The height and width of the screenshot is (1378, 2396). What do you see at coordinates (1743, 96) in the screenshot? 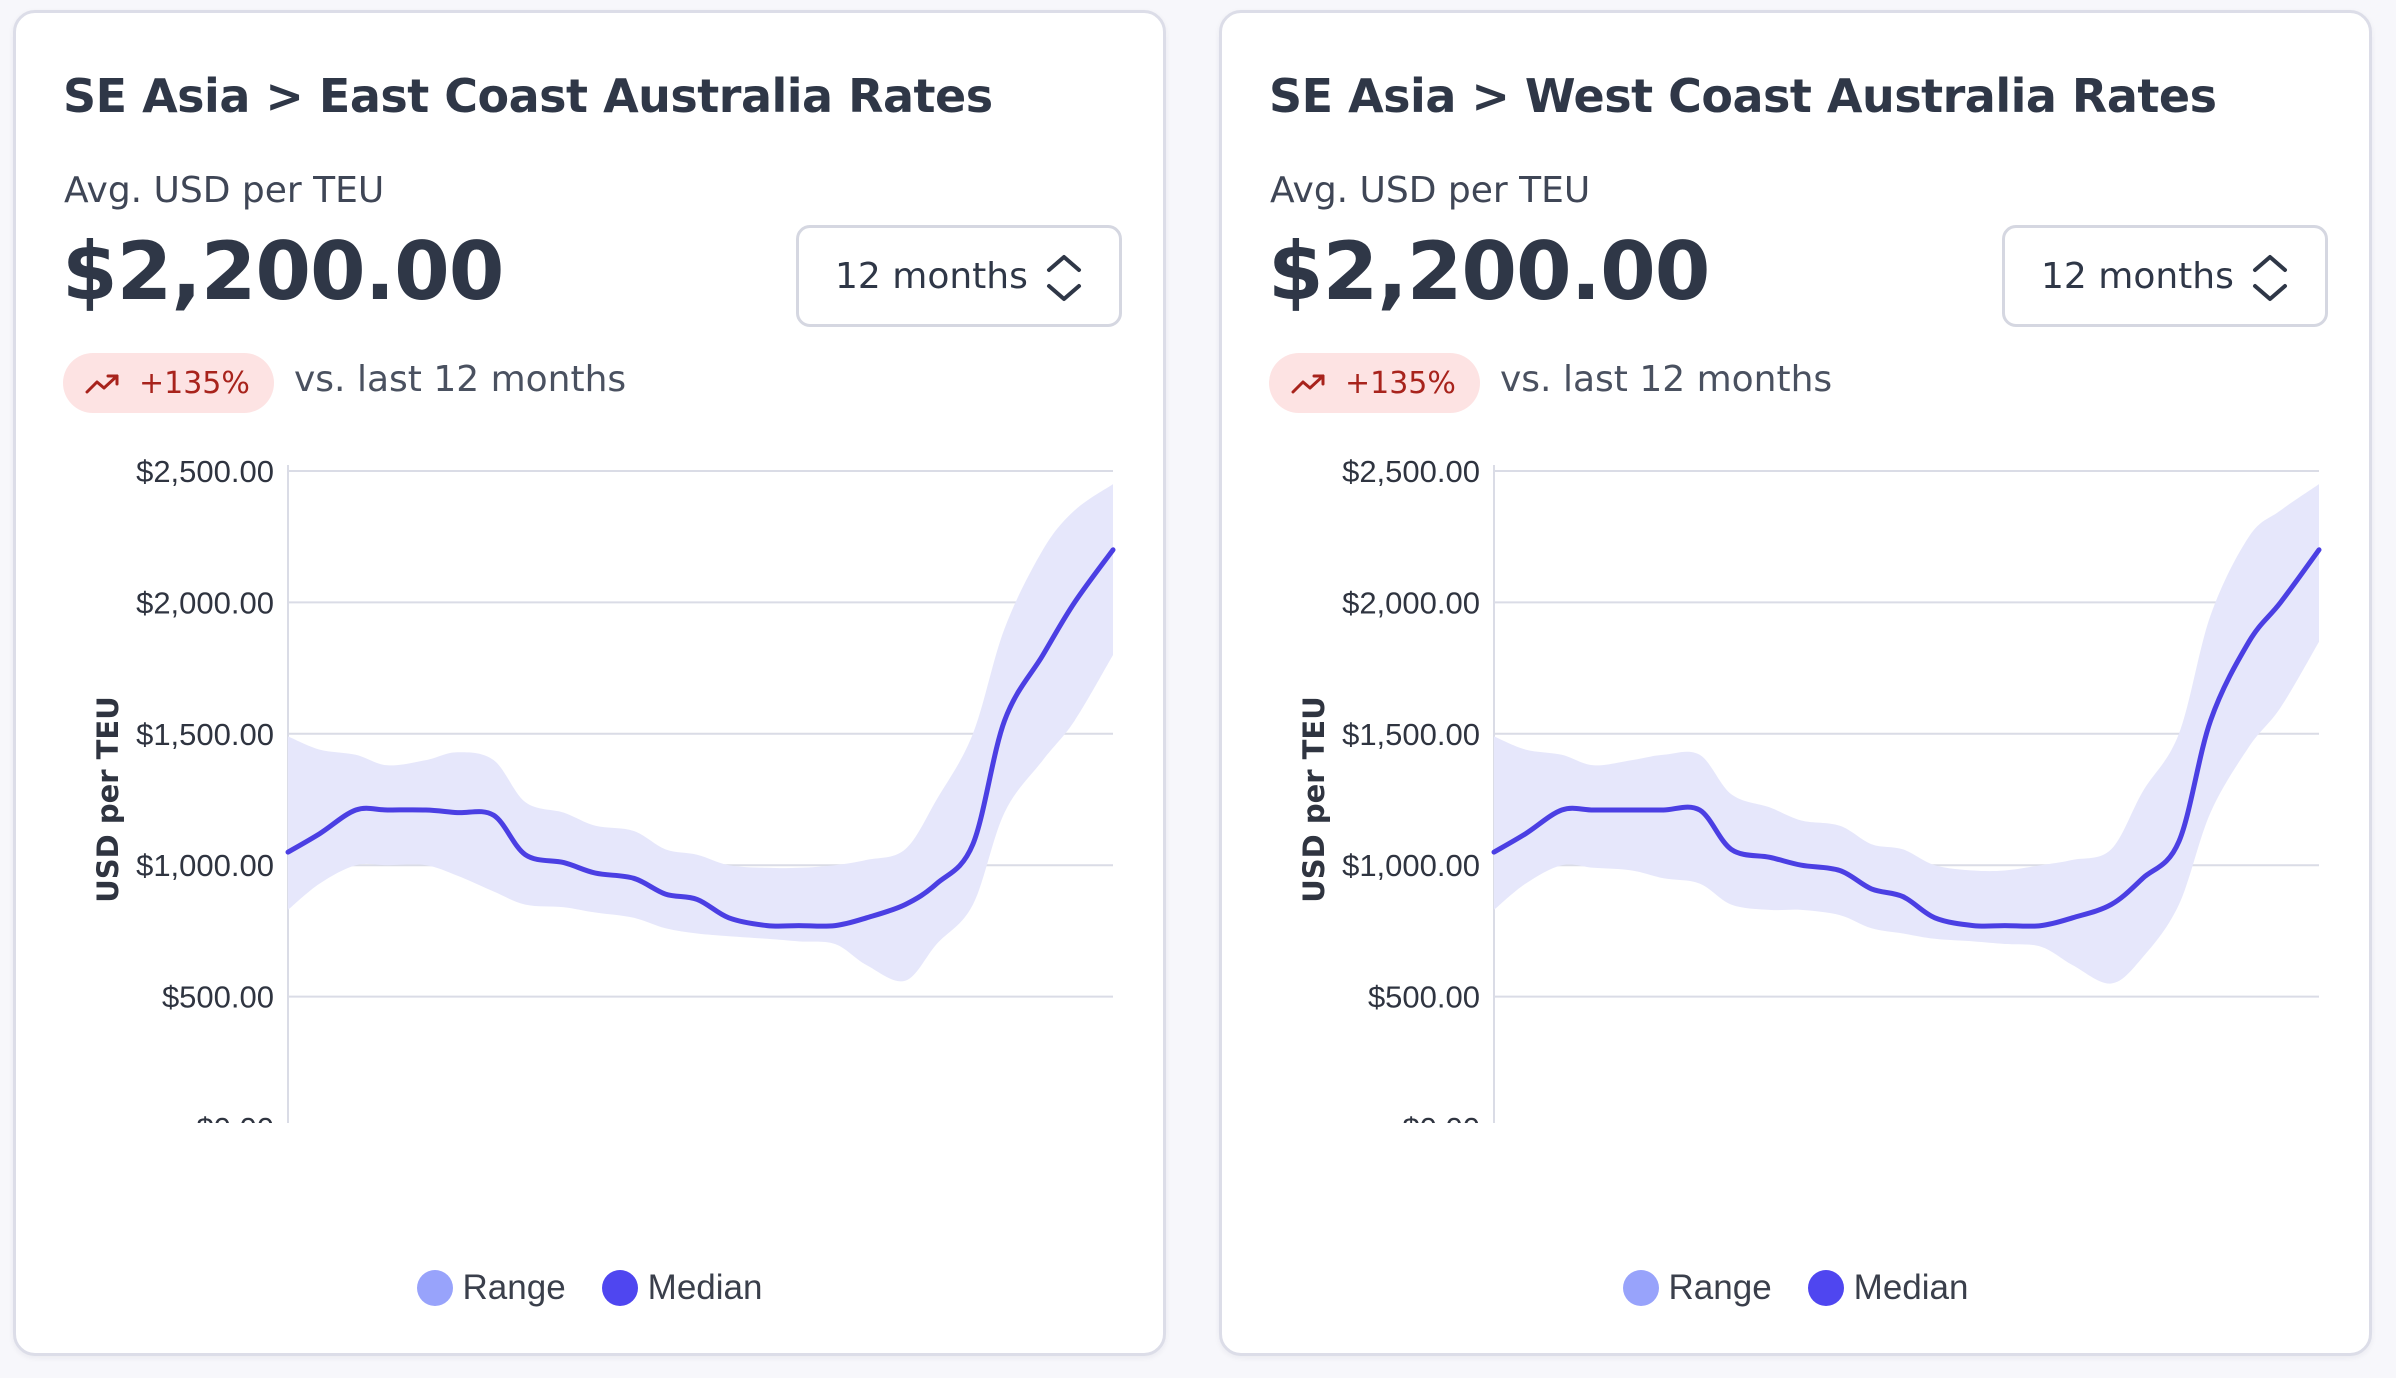
I see `card-title: SE Asia > West Coast Australia Rates` at bounding box center [1743, 96].